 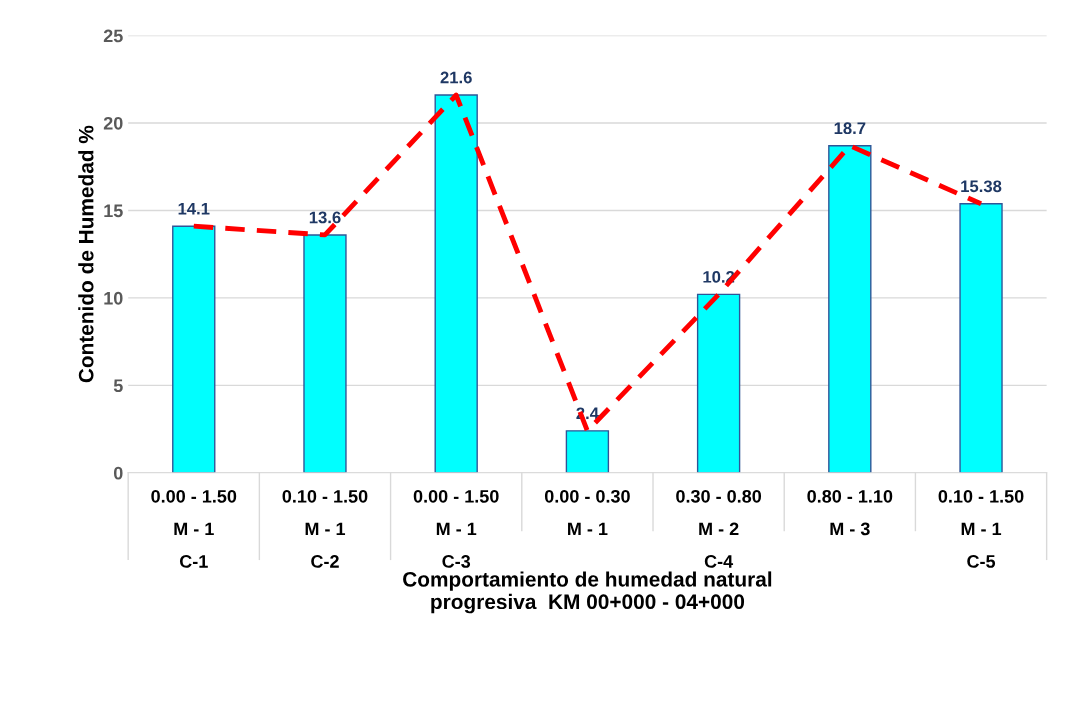 What do you see at coordinates (113, 36) in the screenshot?
I see `y-tick-label: 25` at bounding box center [113, 36].